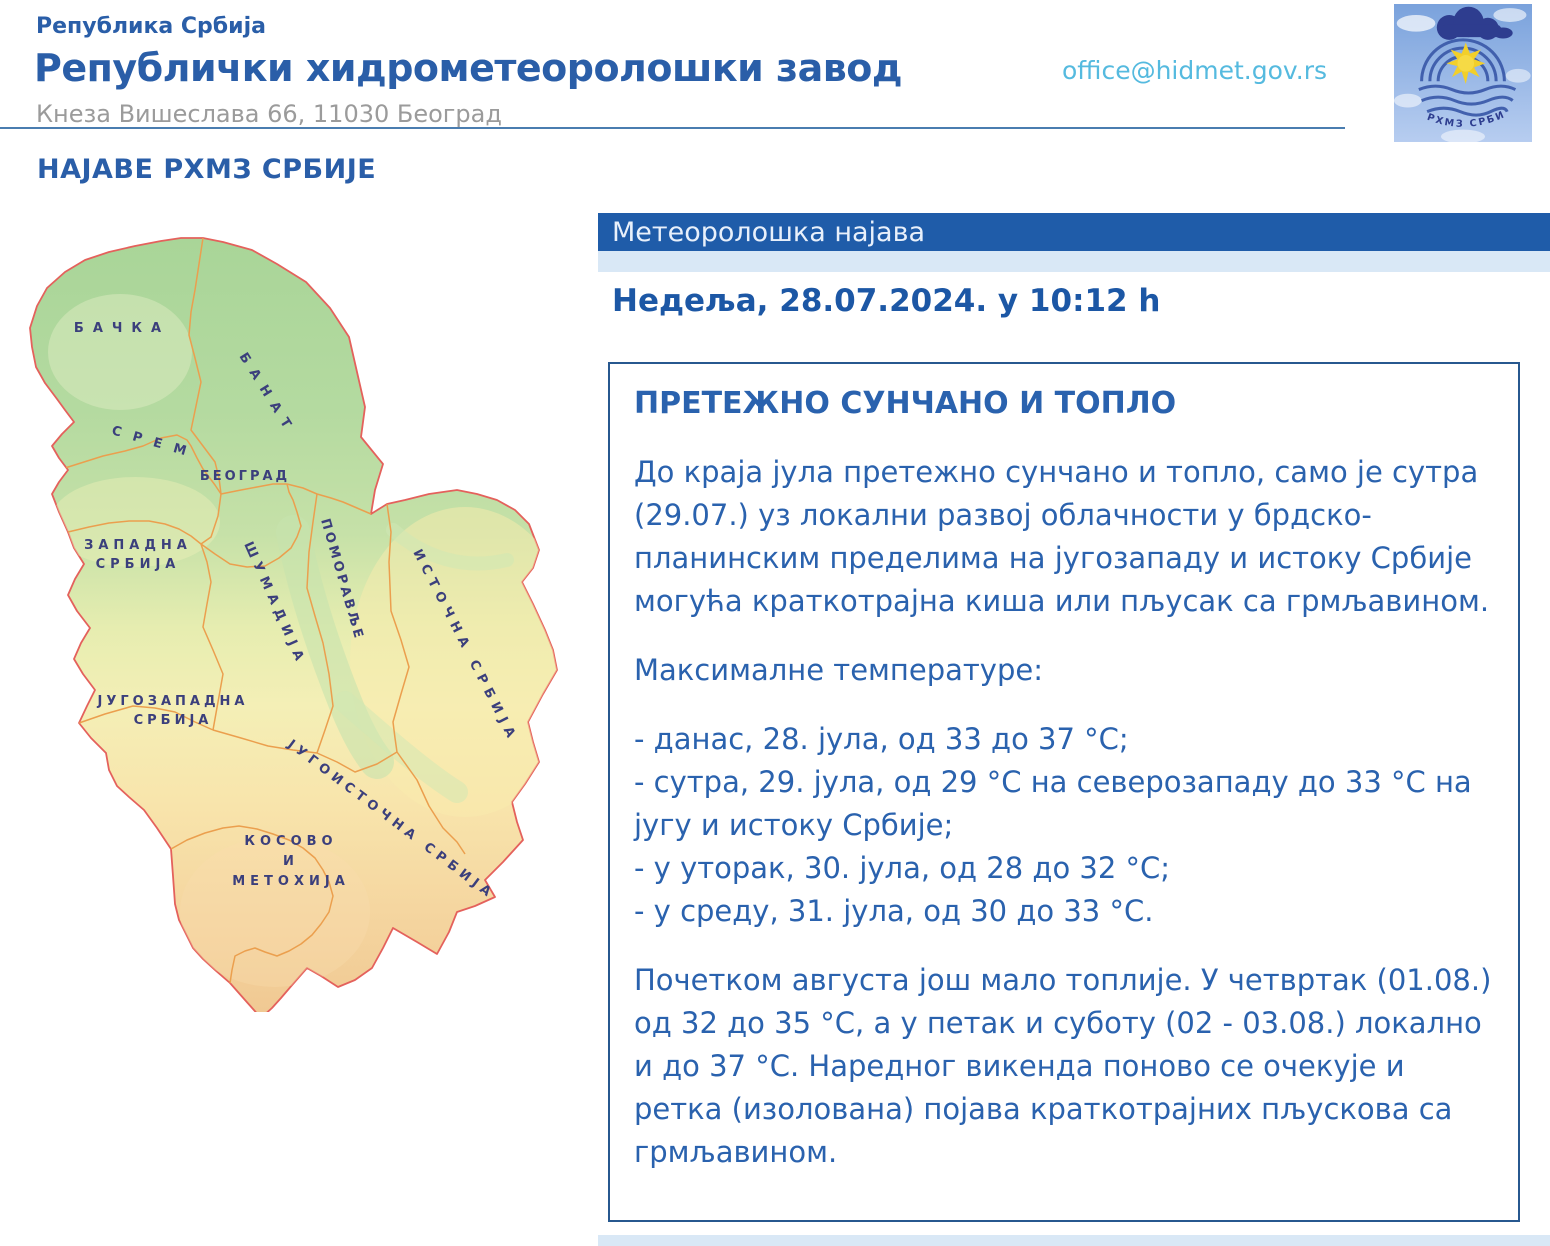 The height and width of the screenshot is (1246, 1550). I want to click on map-label-zapadna-2: СРБИЈА, so click(138, 564).